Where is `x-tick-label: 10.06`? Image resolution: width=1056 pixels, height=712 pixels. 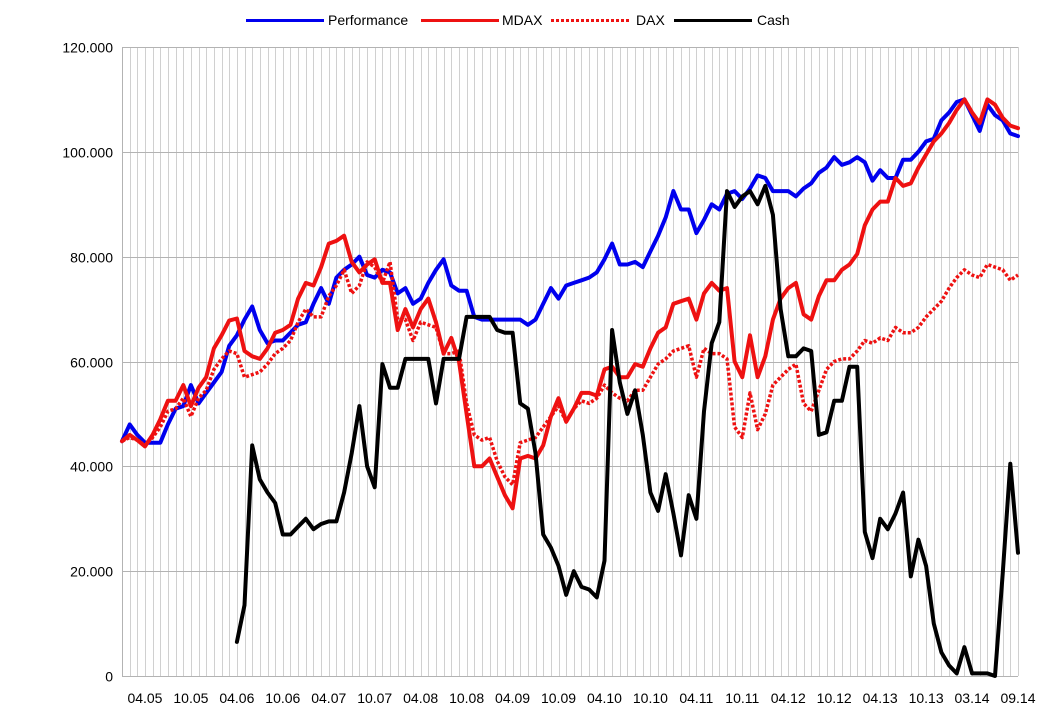
x-tick-label: 10.06 is located at coordinates (282, 698).